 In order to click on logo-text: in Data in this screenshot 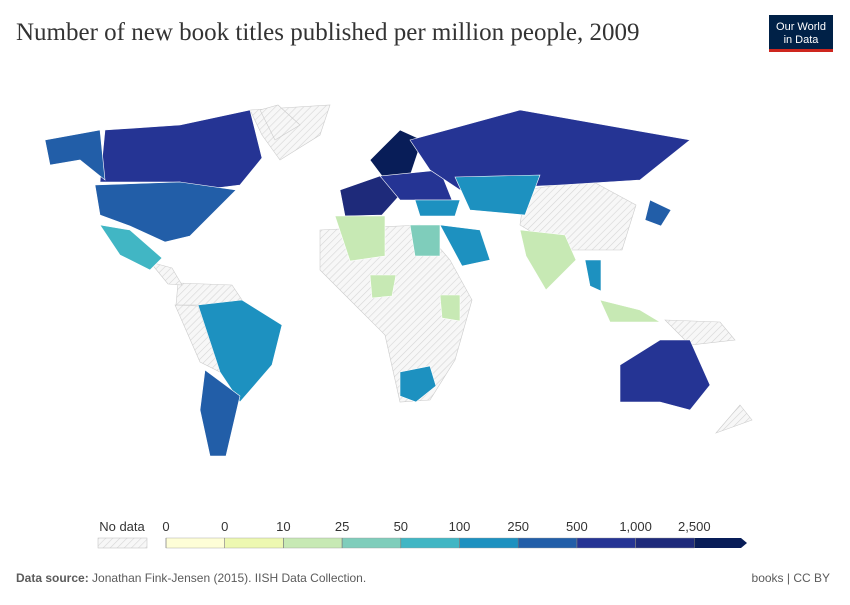, I will do `click(802, 40)`.